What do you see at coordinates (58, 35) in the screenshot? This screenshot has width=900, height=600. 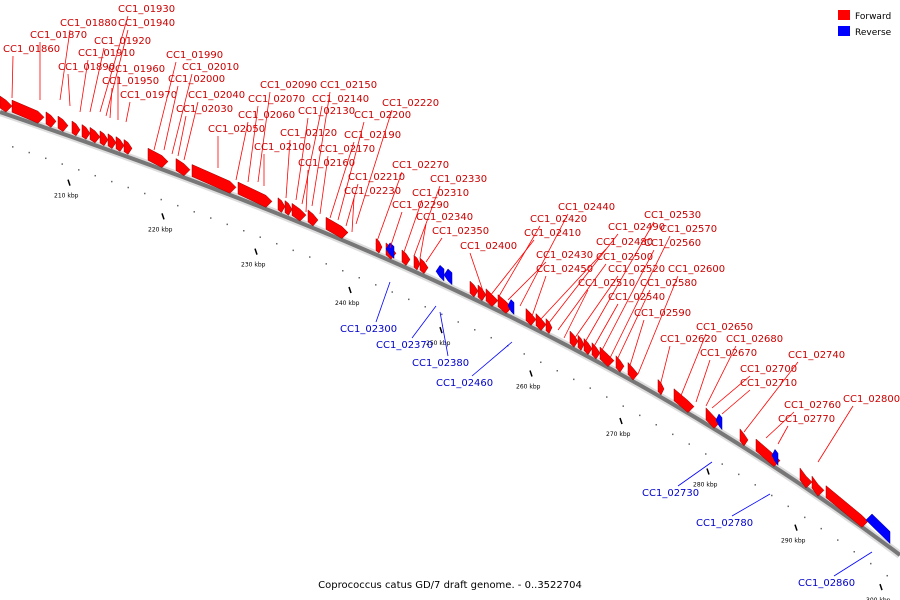 I see `gene-label: CC1_01870` at bounding box center [58, 35].